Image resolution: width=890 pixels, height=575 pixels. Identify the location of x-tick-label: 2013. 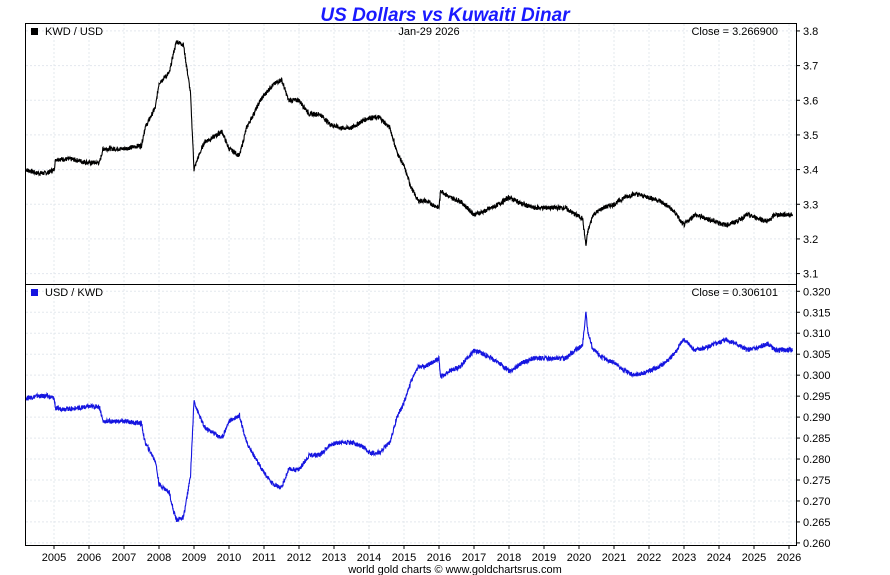
(334, 558).